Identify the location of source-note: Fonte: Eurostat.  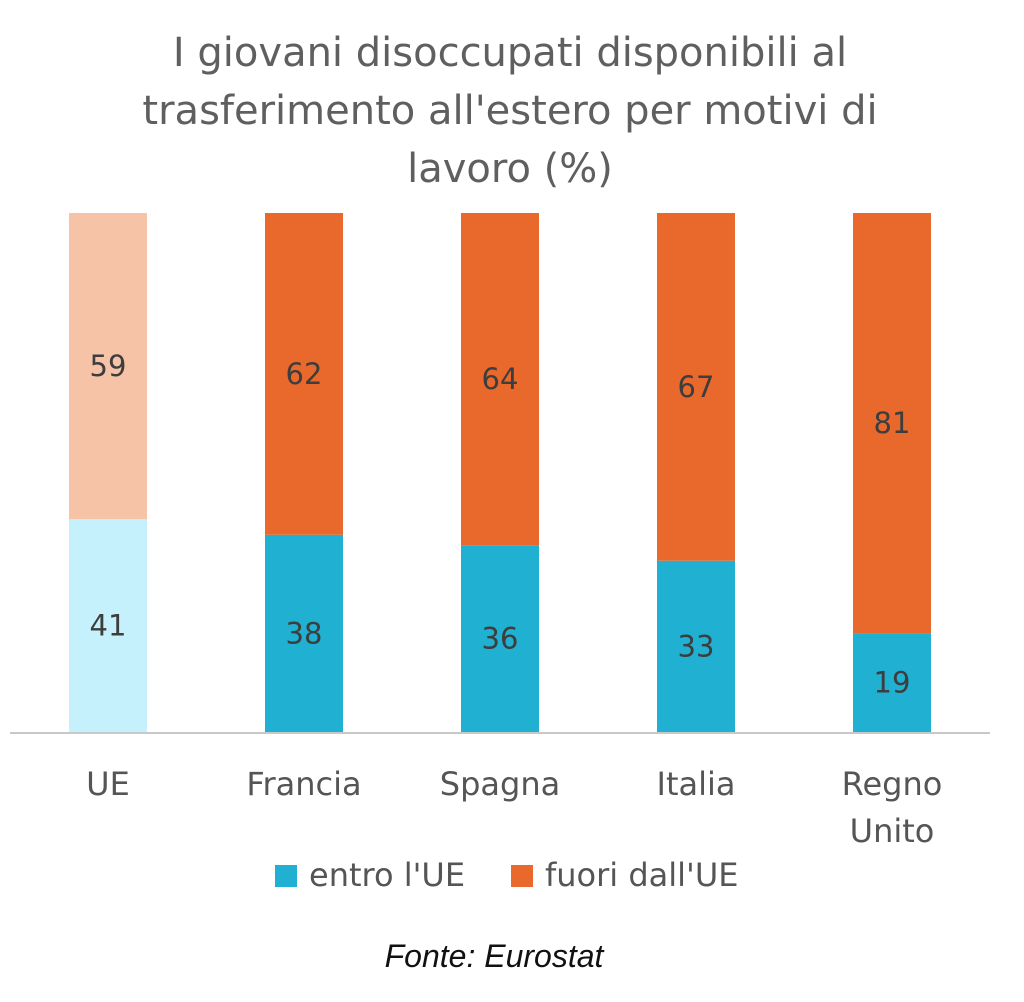
(495, 956).